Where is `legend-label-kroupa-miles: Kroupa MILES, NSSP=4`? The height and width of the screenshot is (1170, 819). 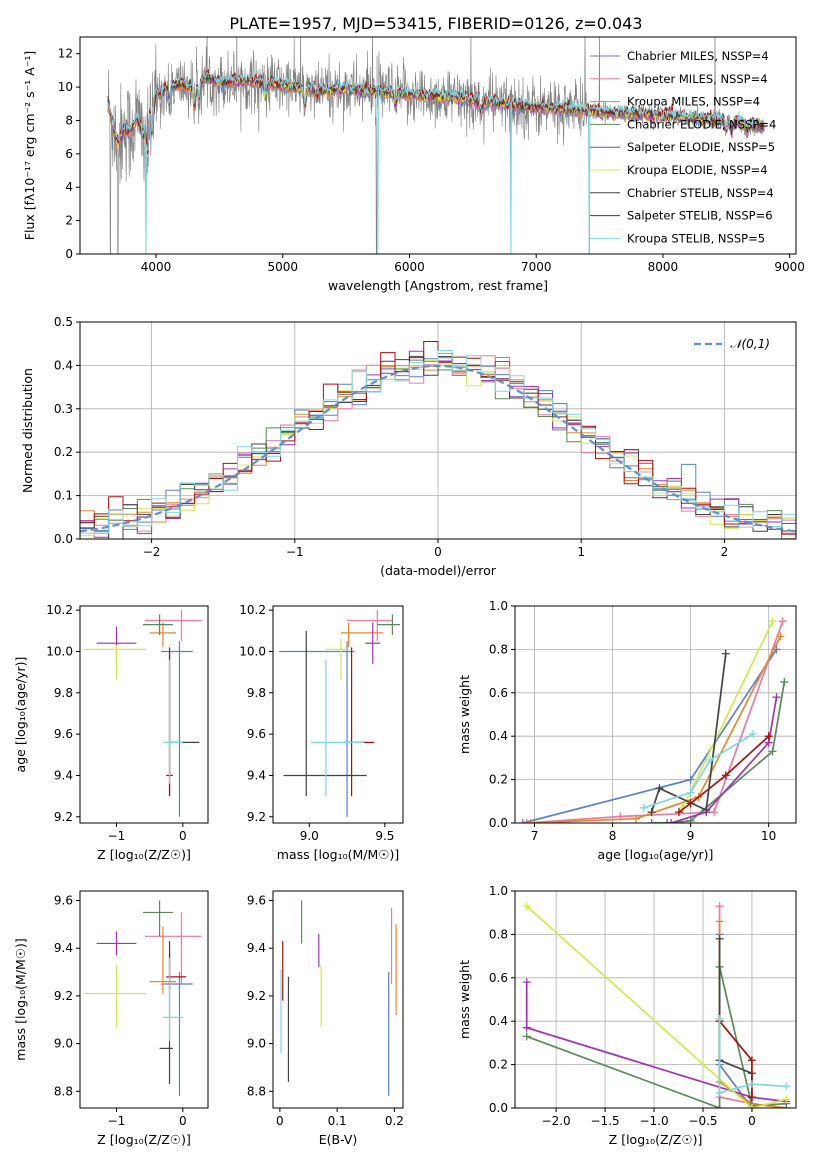 legend-label-kroupa-miles: Kroupa MILES, NSSP=4 is located at coordinates (693, 102).